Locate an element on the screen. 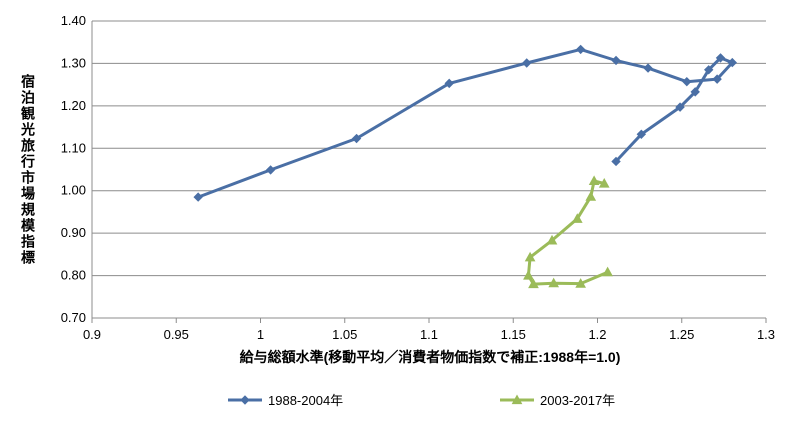  y-tick-label: 0.70 is located at coordinates (73, 317).